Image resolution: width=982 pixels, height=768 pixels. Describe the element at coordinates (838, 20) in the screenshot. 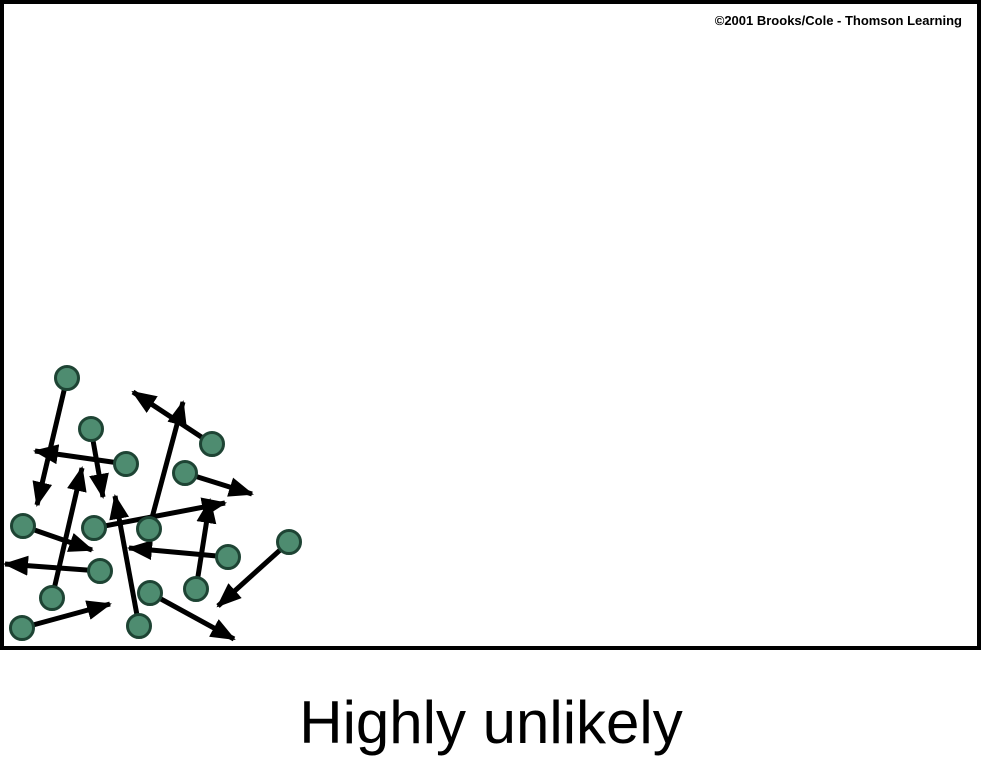

I see `copyright-notice: ©2001 Brooks/Cole - Thomson Learning` at that location.